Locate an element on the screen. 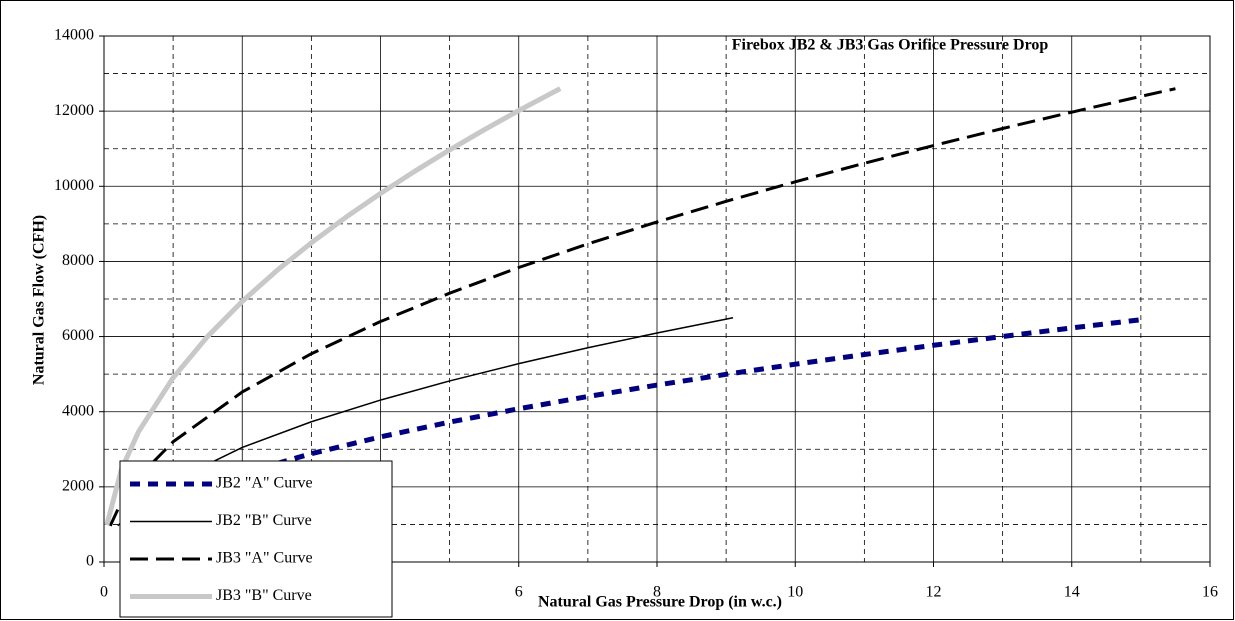 This screenshot has height=621, width=1235. y-axis-label: Natural Gas Flow (CFH) is located at coordinates (39, 300).